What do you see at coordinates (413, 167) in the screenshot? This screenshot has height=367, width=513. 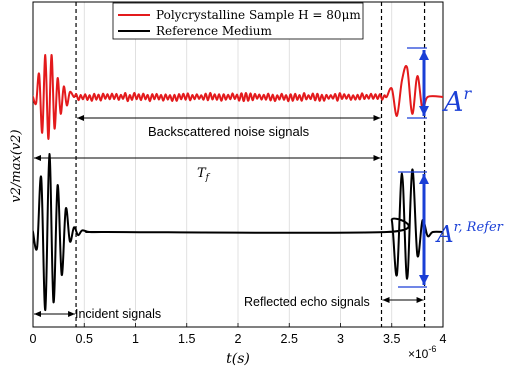 I see `amplitude-arrows` at bounding box center [413, 167].